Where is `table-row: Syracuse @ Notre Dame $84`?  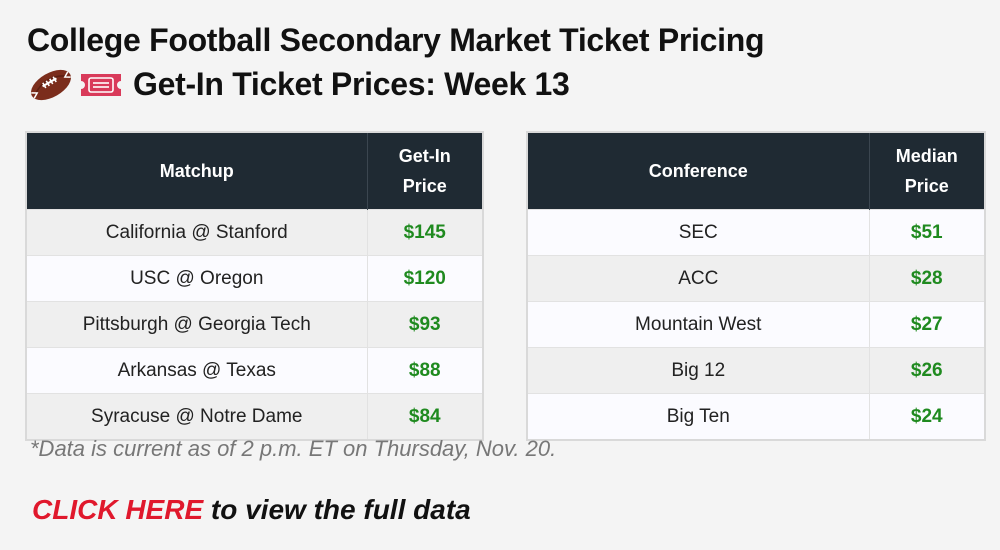 table-row: Syracuse @ Notre Dame $84 is located at coordinates (254, 416).